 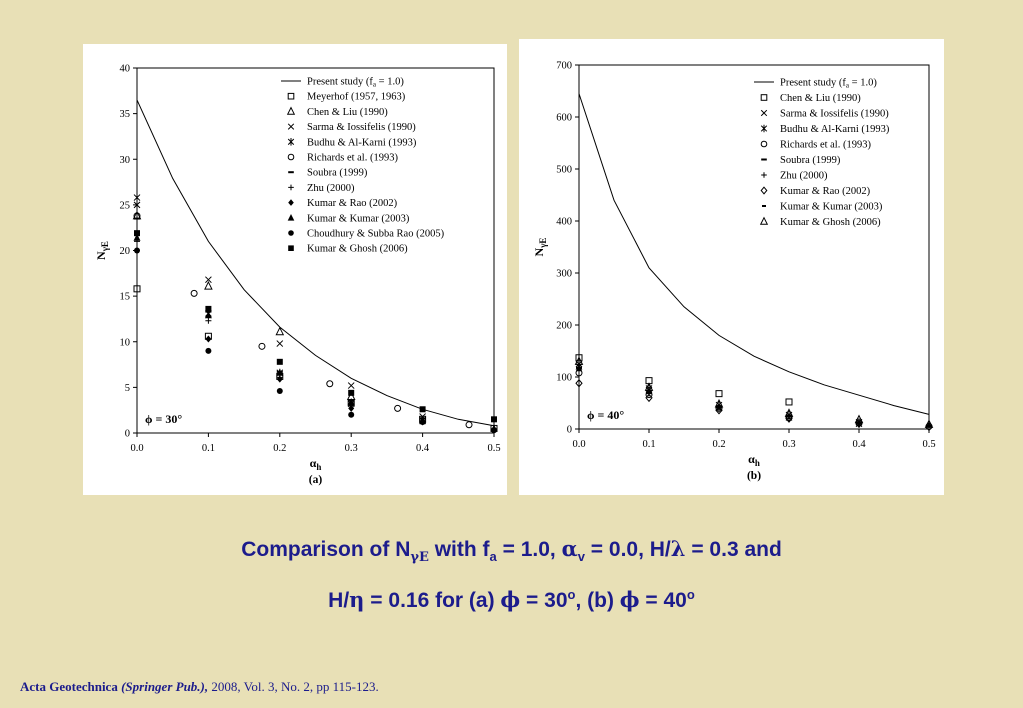 What do you see at coordinates (493, 448) in the screenshot?
I see `x-tick-label: 0.5` at bounding box center [493, 448].